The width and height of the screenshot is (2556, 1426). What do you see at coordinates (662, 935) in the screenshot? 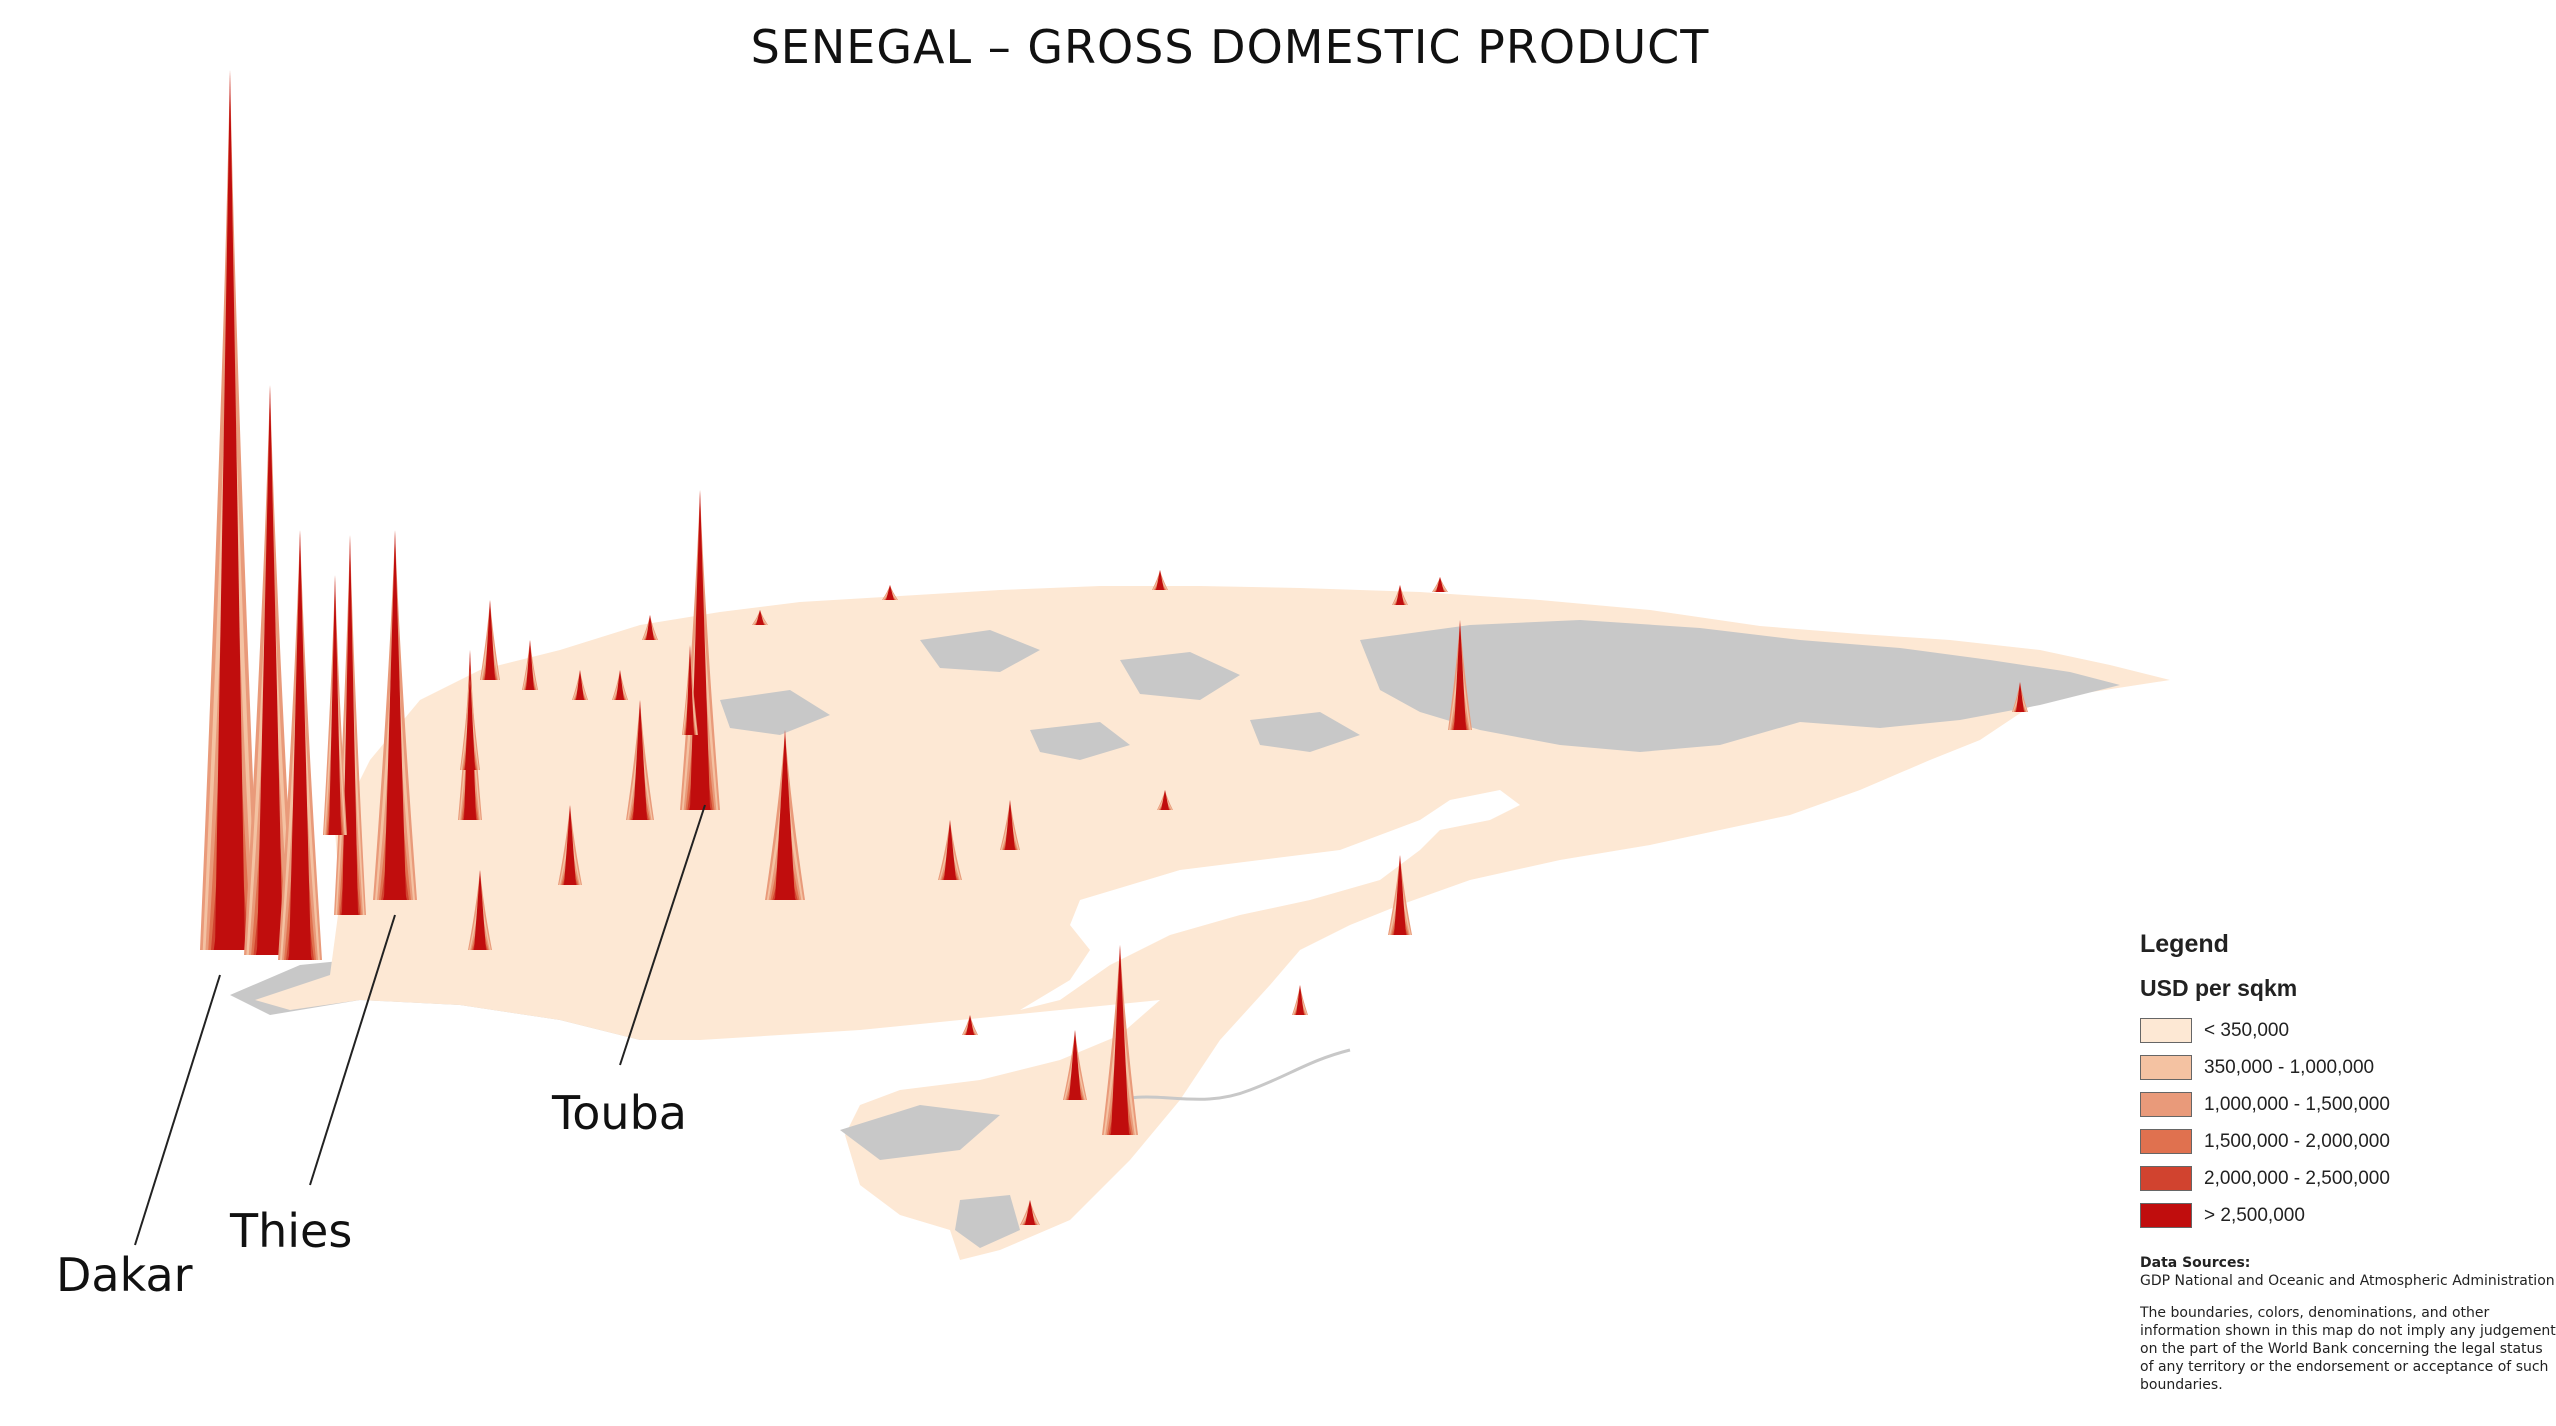
I see `leader-line-touba` at bounding box center [662, 935].